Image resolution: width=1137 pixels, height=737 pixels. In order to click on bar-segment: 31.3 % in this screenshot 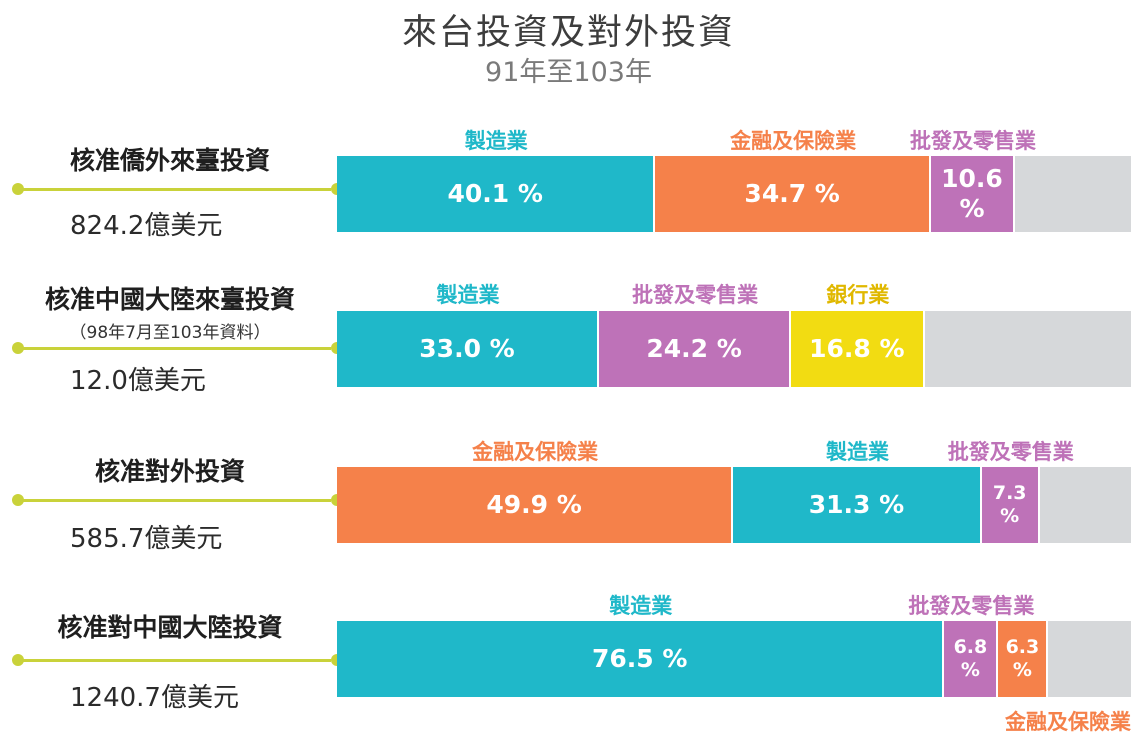, I will do `click(857, 505)`.